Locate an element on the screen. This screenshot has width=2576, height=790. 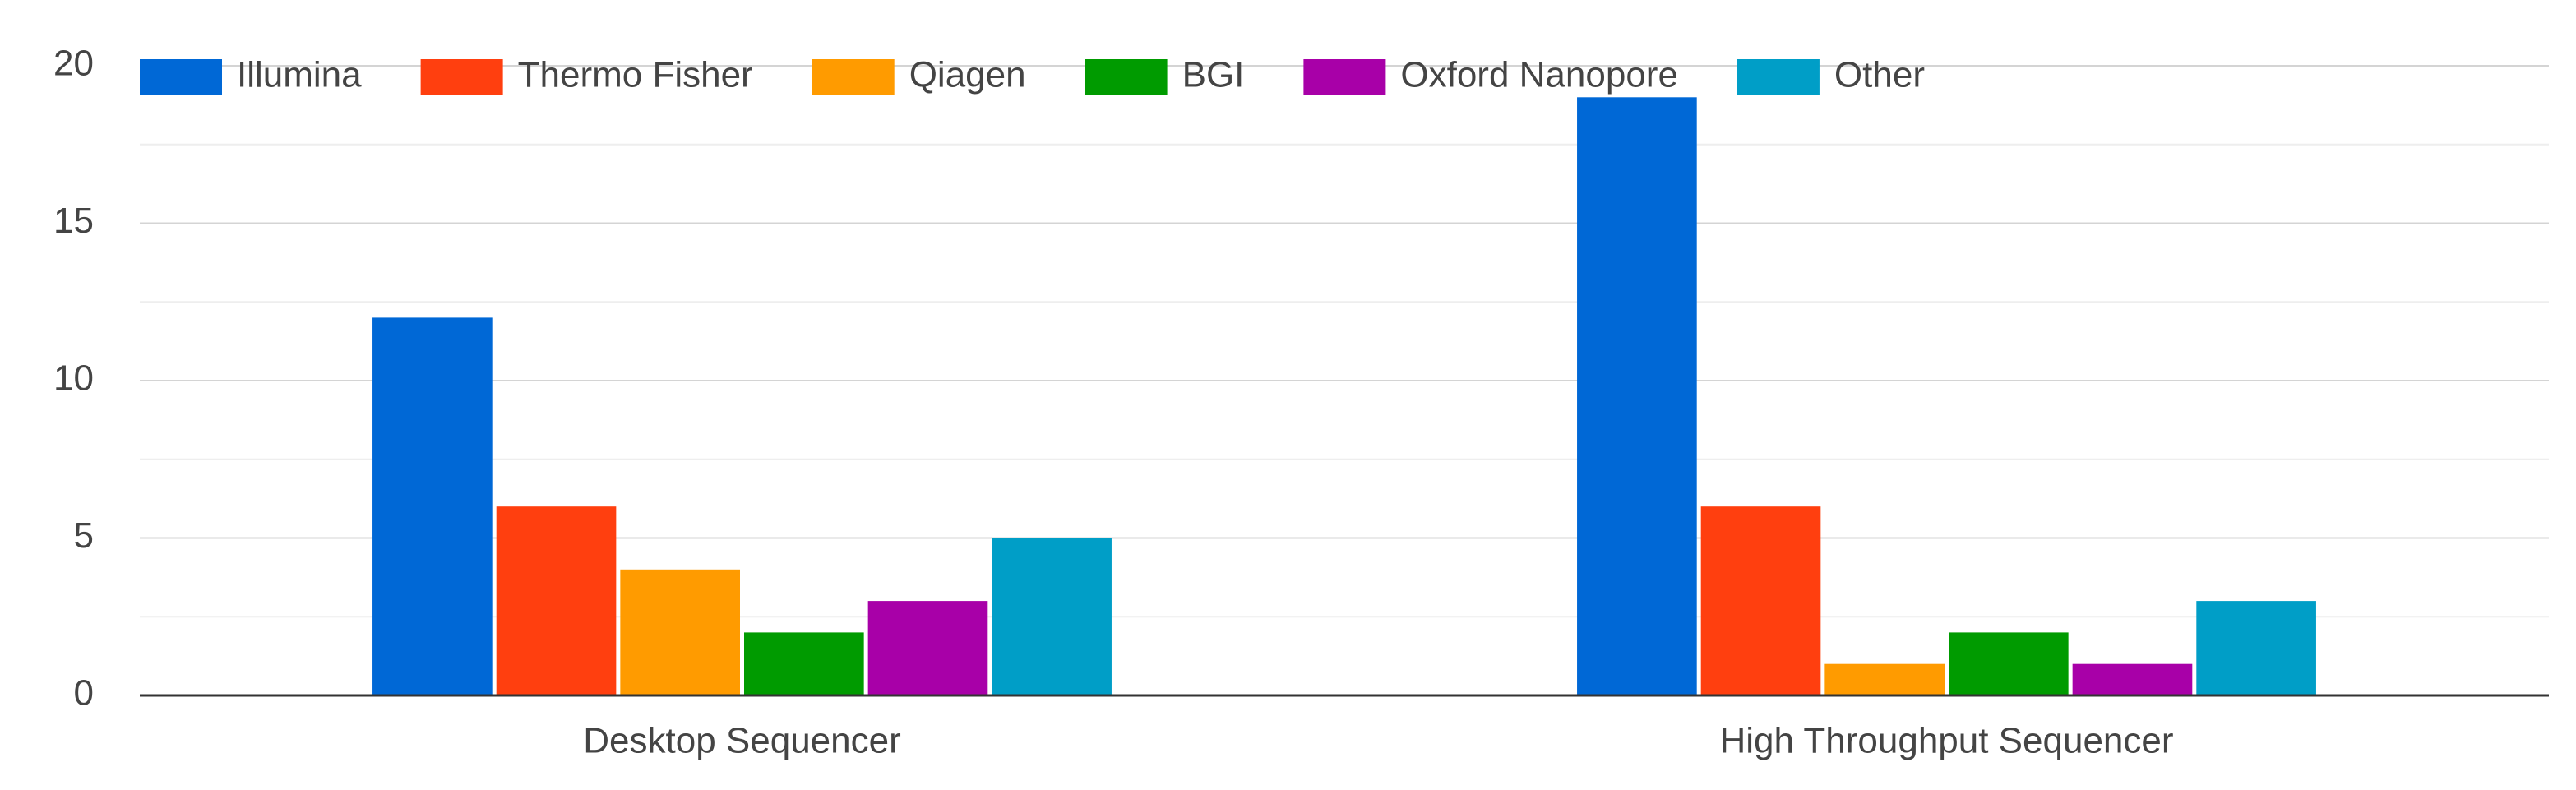
legend-label: Other is located at coordinates (1879, 75).